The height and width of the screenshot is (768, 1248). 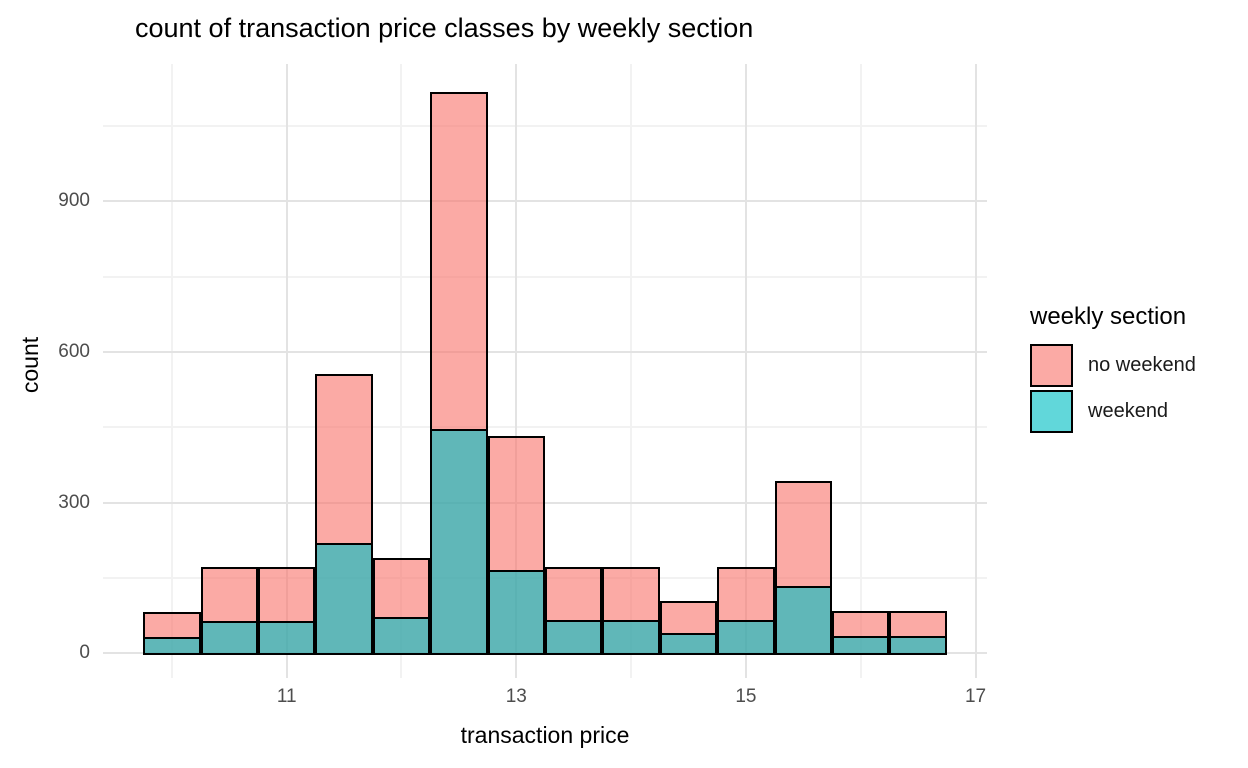 I want to click on x-tick-label: 11, so click(x=286, y=696).